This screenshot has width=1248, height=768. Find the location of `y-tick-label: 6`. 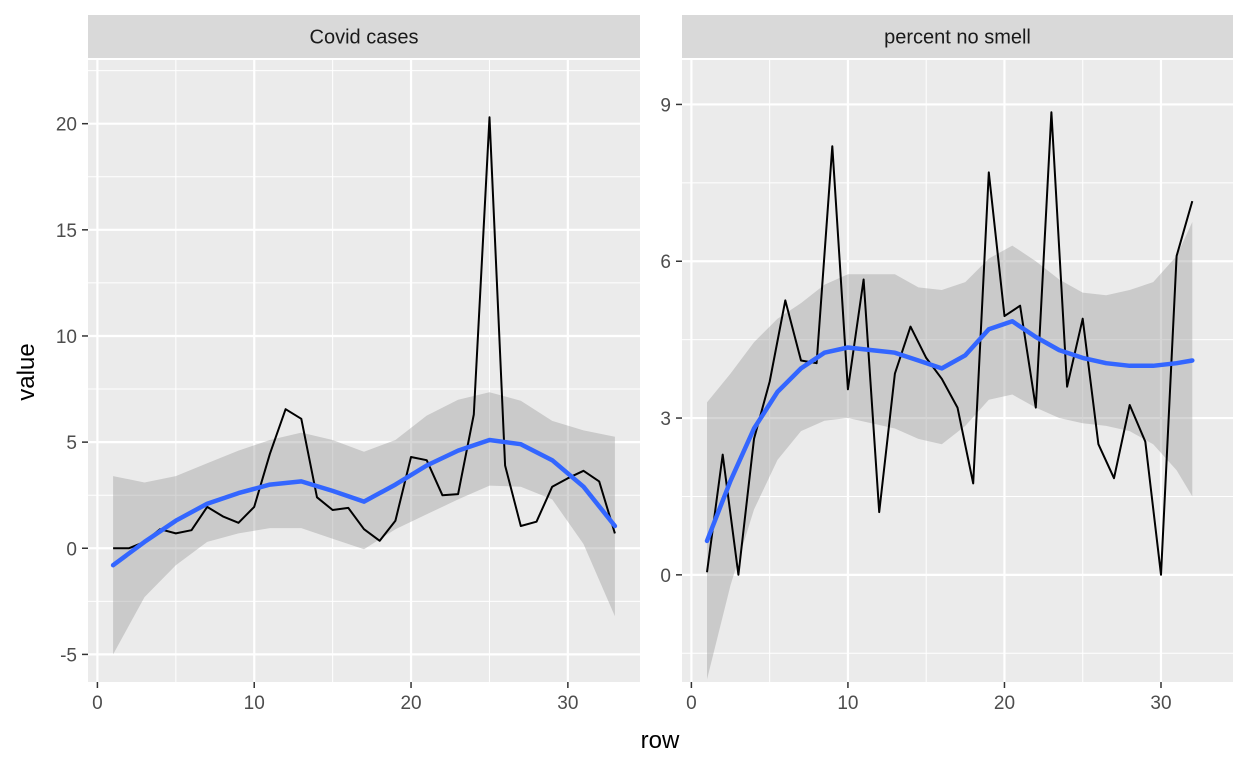

y-tick-label: 6 is located at coordinates (665, 262).